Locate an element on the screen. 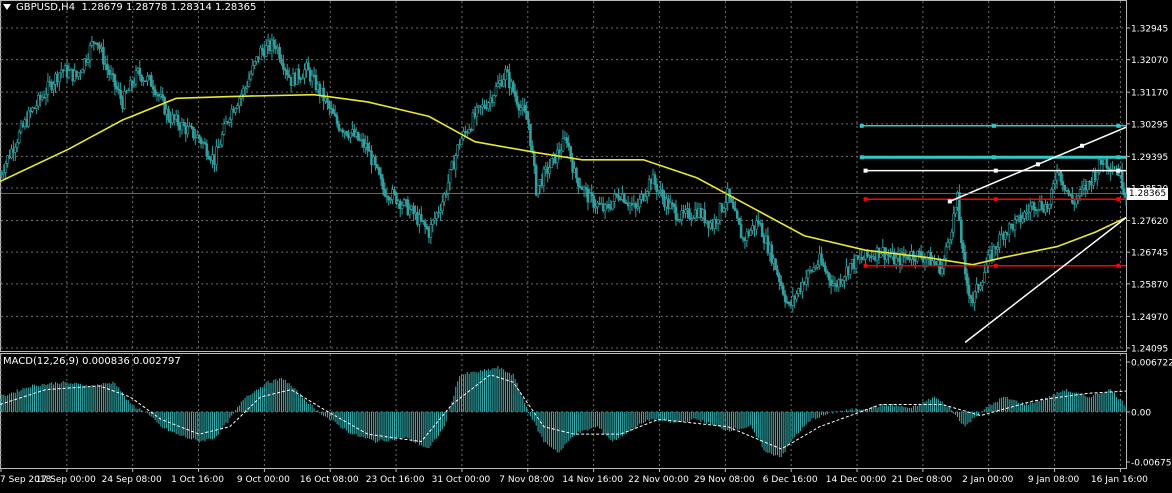 Image resolution: width=1172 pixels, height=493 pixels. time-axis-label: 22 Nov 00:00 is located at coordinates (658, 480).